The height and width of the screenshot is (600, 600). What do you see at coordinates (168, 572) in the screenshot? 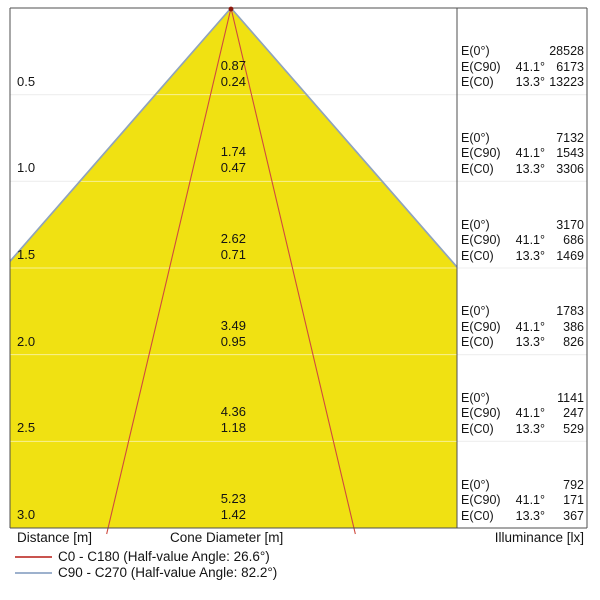
I see `legend-label-c90: C90 - C270 (Half-value Angle: 82.2°)` at bounding box center [168, 572].